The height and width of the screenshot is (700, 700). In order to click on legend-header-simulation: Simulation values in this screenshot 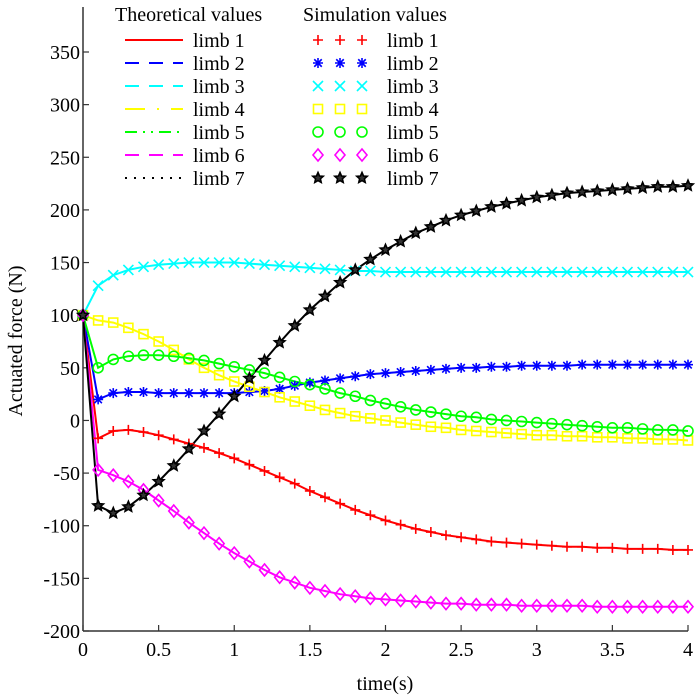, I will do `click(375, 15)`.